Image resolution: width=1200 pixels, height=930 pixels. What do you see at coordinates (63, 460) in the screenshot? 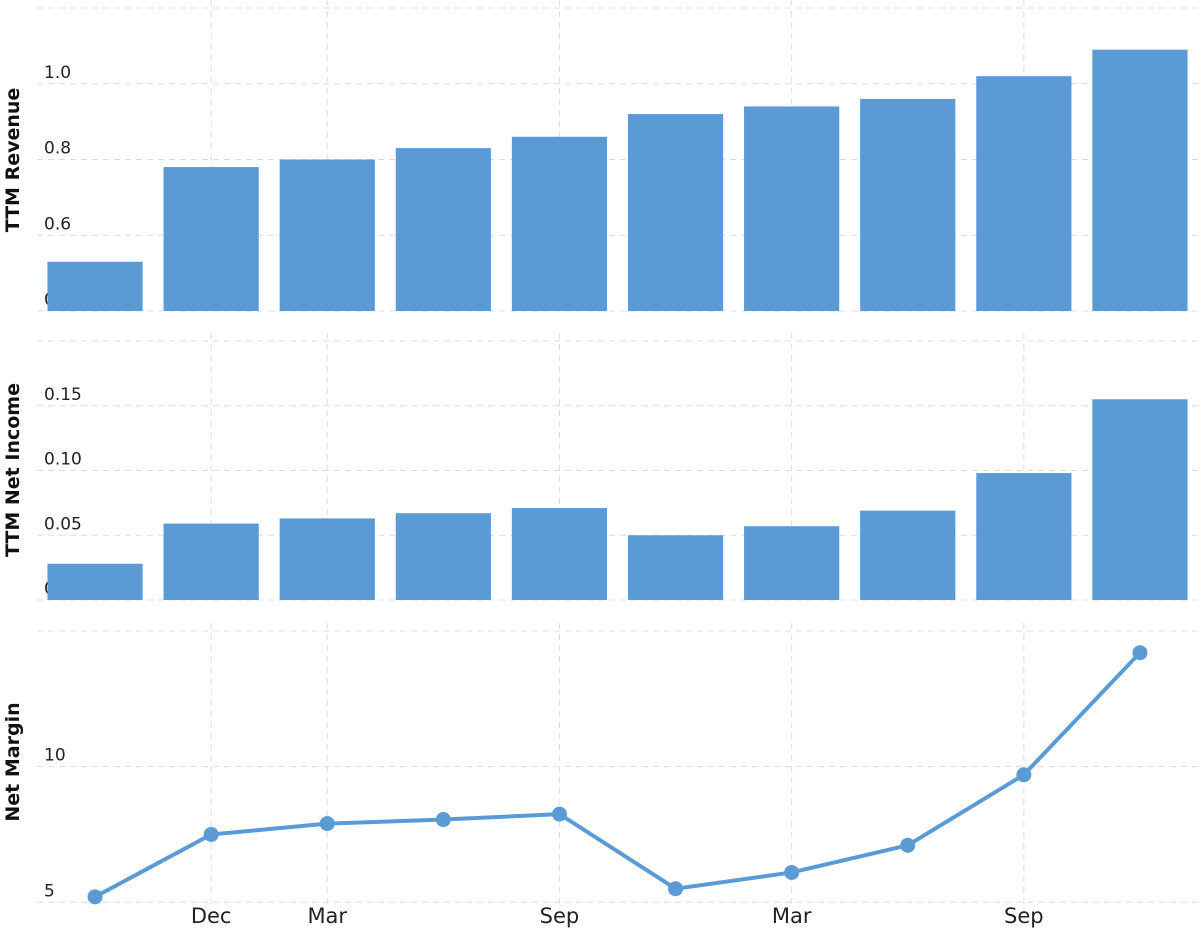
I see `y-tick-label: 0.10` at bounding box center [63, 460].